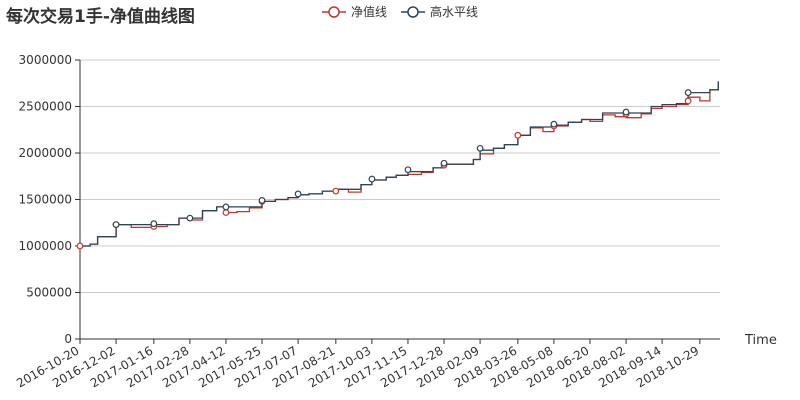  I want to click on y-tick-label-1: 500000, so click(49, 293).